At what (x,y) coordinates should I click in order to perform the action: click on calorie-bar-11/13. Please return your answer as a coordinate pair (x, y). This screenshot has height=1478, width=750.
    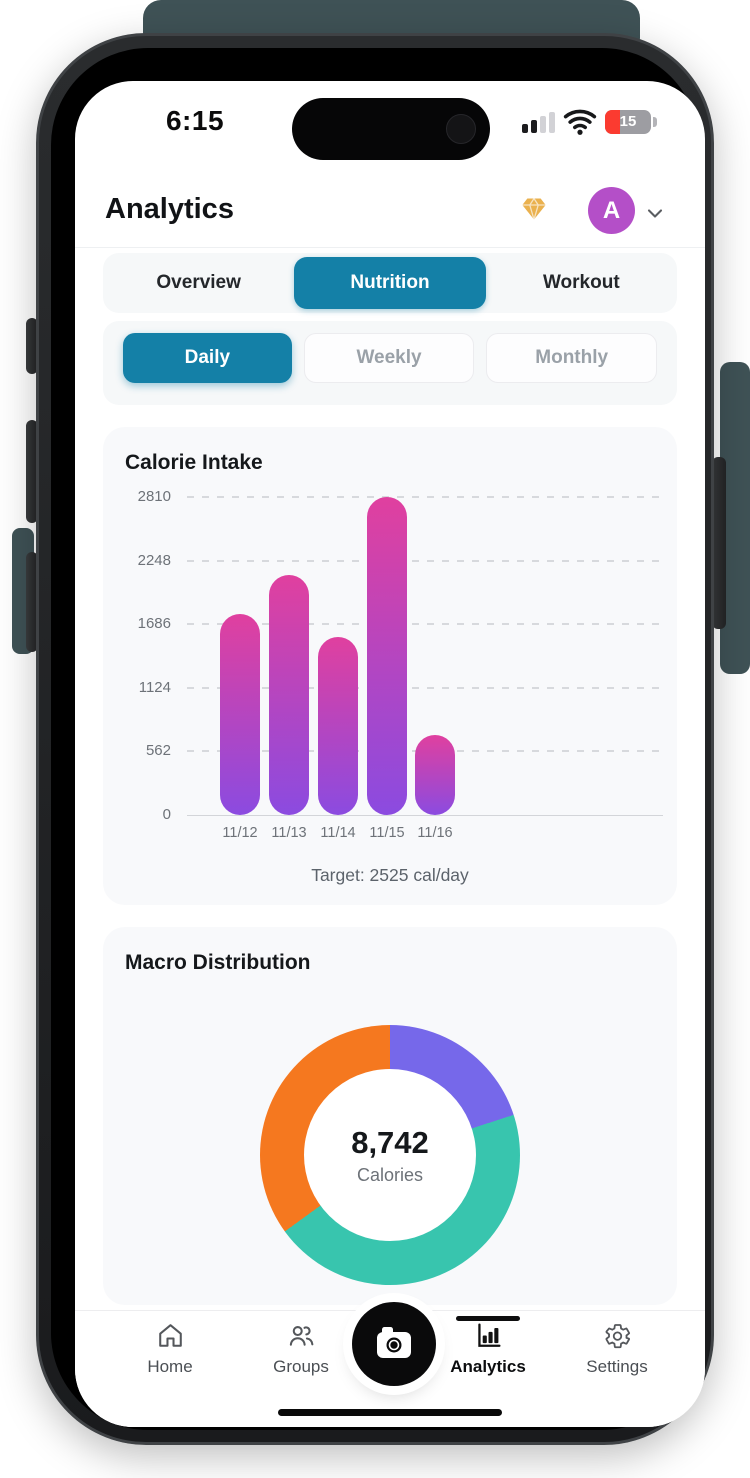
    Looking at the image, I should click on (289, 695).